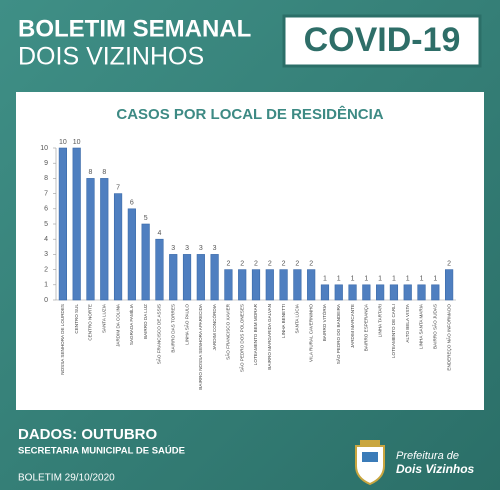 The image size is (500, 495). Describe the element at coordinates (435, 326) in the screenshot. I see `x-tick-label: BAIRRO SÃO JUDAS` at that location.